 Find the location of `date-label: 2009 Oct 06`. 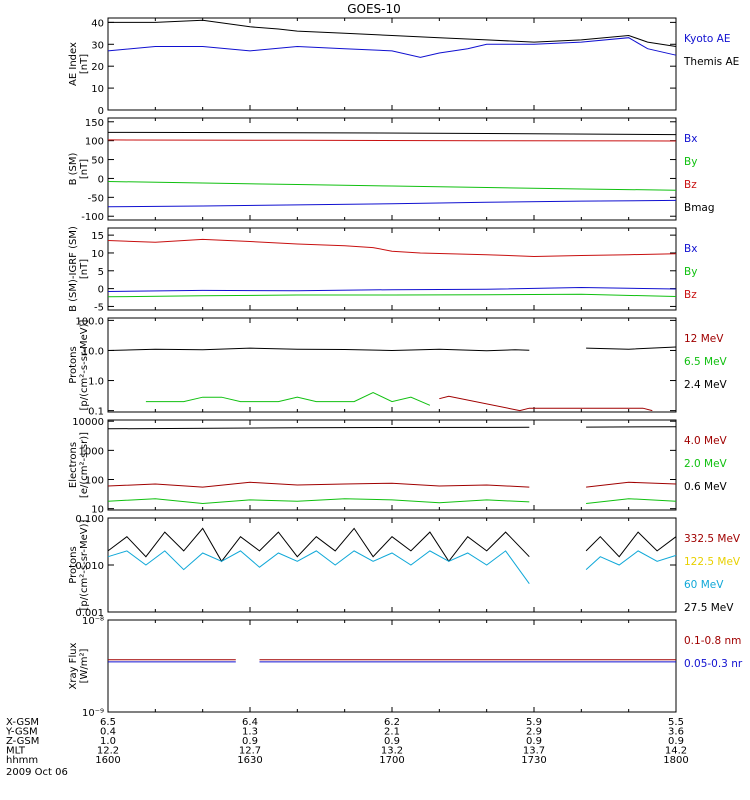

date-label: 2009 Oct 06 is located at coordinates (37, 772).